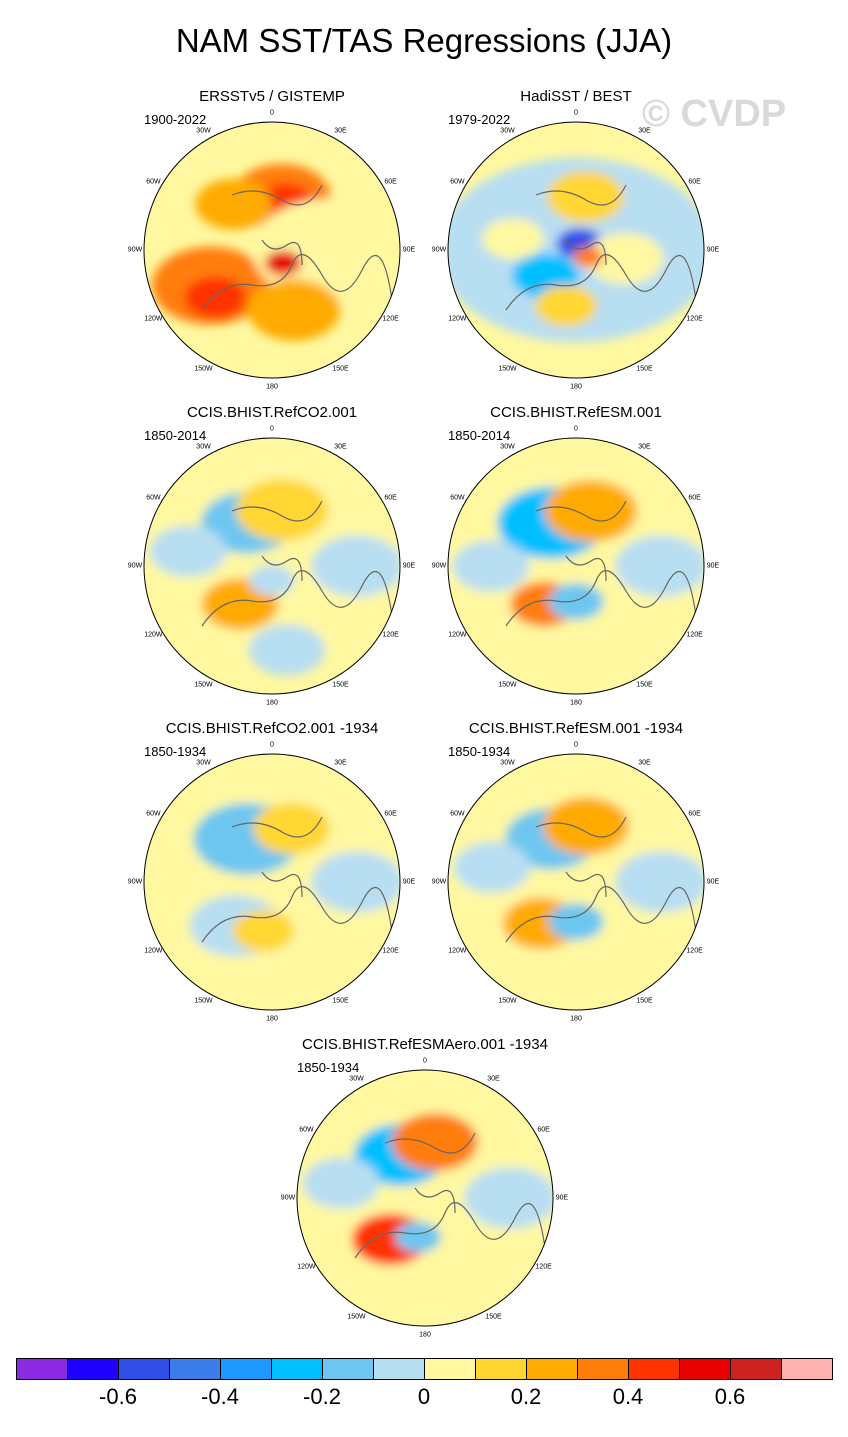  I want to click on colorbar-tick-label: -0.4, so click(220, 1396).